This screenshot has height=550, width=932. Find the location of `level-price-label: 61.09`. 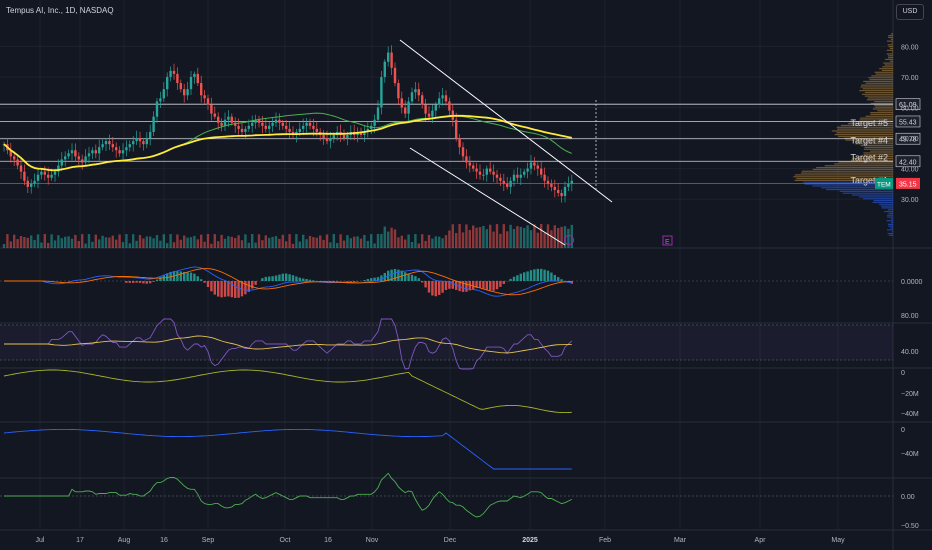

level-price-label: 61.09 is located at coordinates (908, 105).